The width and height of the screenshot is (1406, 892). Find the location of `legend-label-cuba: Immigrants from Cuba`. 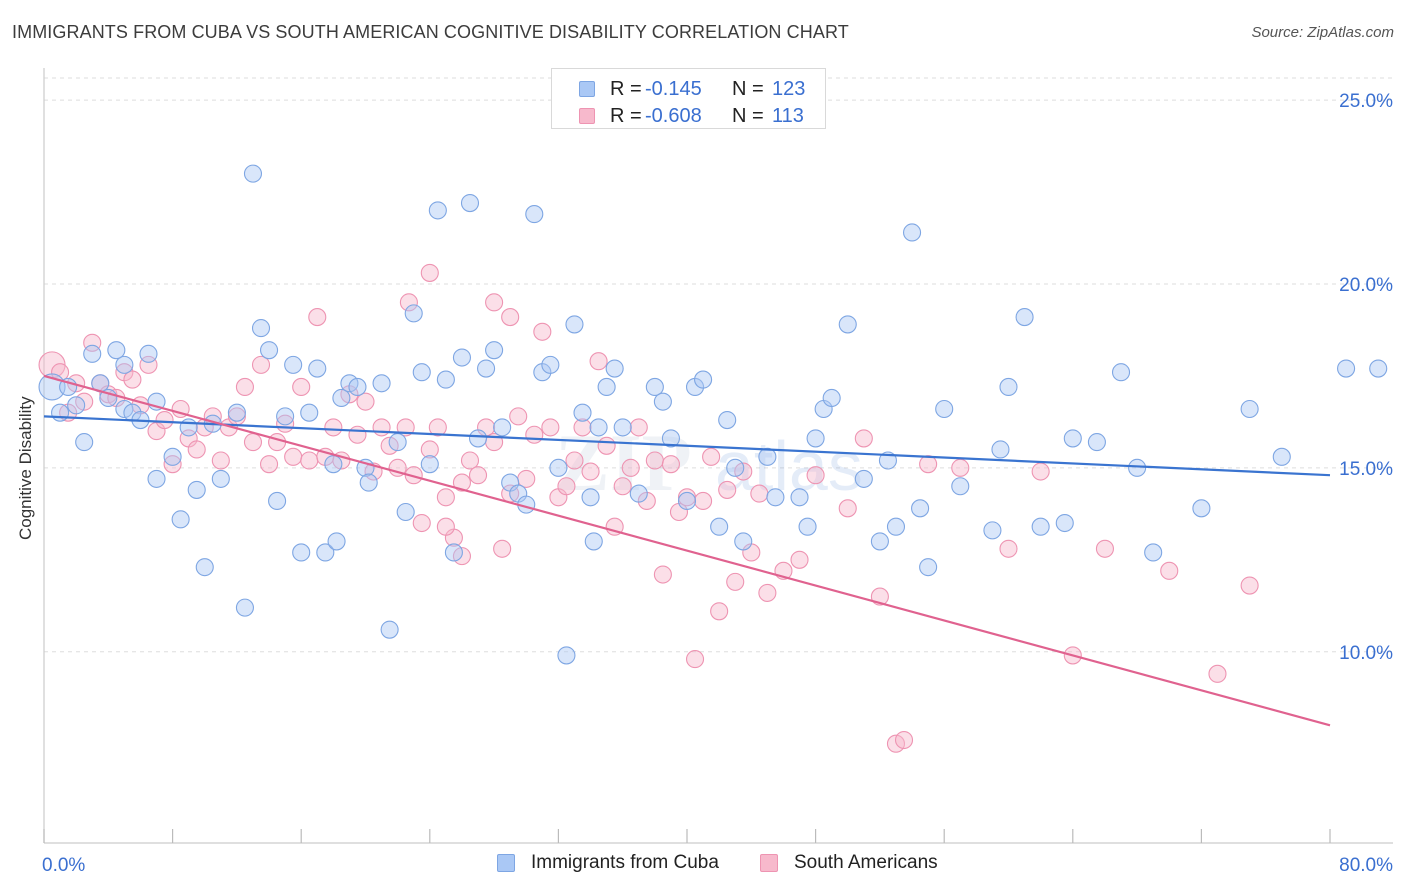

legend-label-cuba: Immigrants from Cuba is located at coordinates (625, 862).